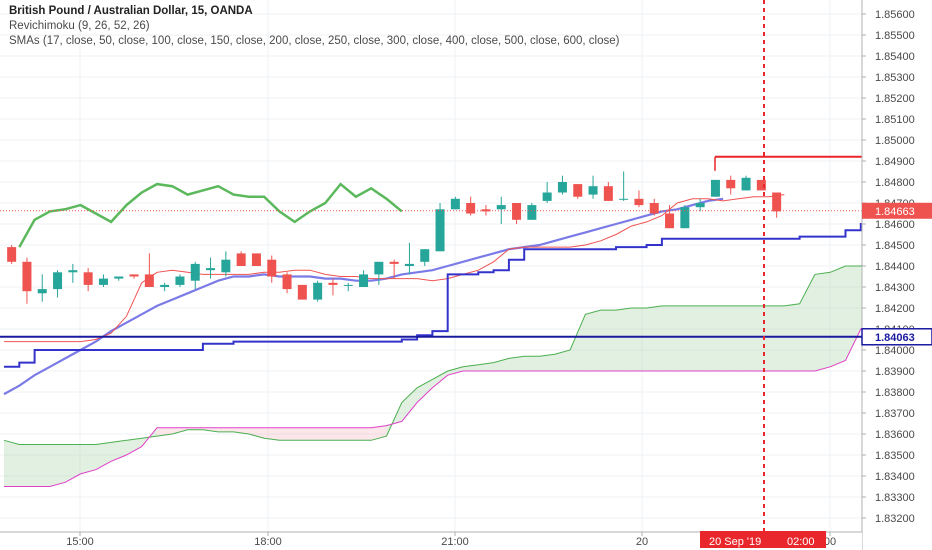  What do you see at coordinates (79, 26) in the screenshot?
I see `legend-ichimoku: Revichimoku (9, 26, 52, 26)` at bounding box center [79, 26].